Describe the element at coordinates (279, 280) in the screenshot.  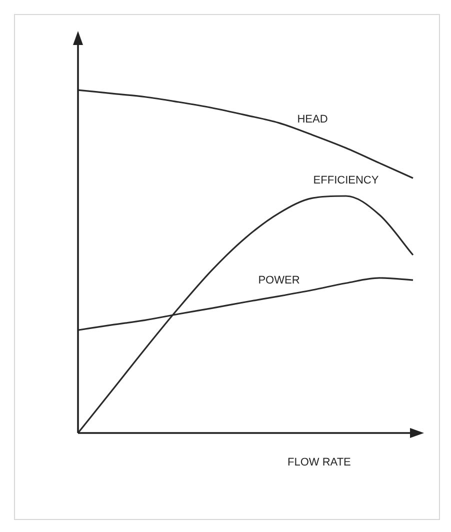
I see `series-label: POWER` at that location.